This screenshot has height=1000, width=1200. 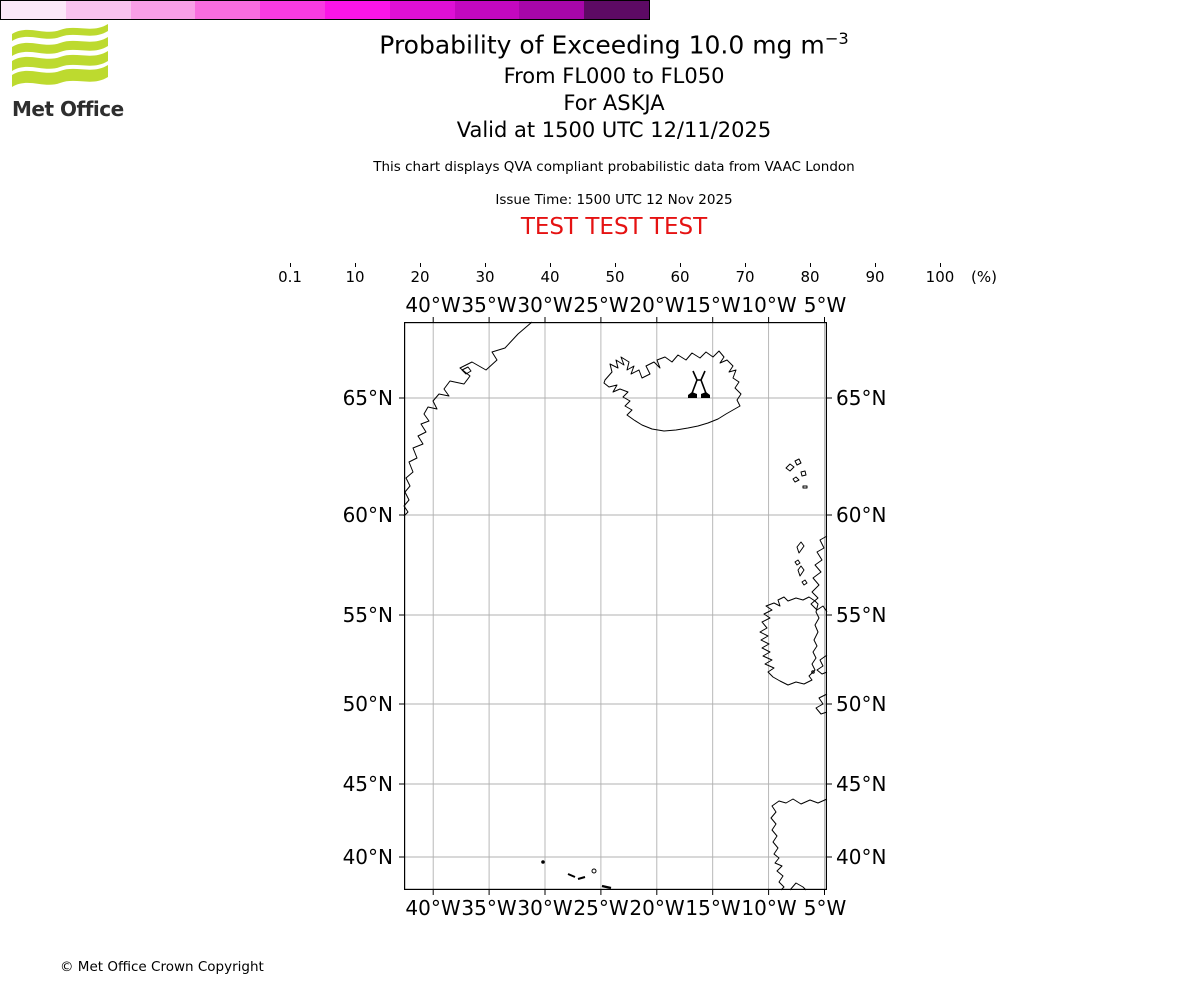 What do you see at coordinates (290, 277) in the screenshot?
I see `colorbar-tick-label: 0.1` at bounding box center [290, 277].